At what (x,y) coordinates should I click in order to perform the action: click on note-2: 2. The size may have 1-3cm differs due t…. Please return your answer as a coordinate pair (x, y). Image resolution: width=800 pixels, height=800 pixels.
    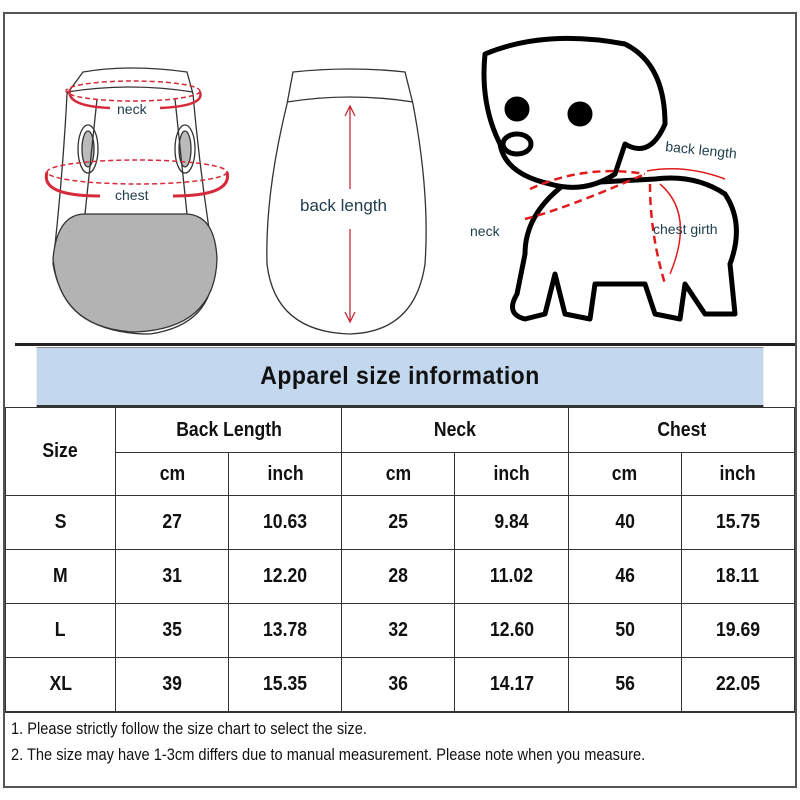
    Looking at the image, I should click on (328, 754).